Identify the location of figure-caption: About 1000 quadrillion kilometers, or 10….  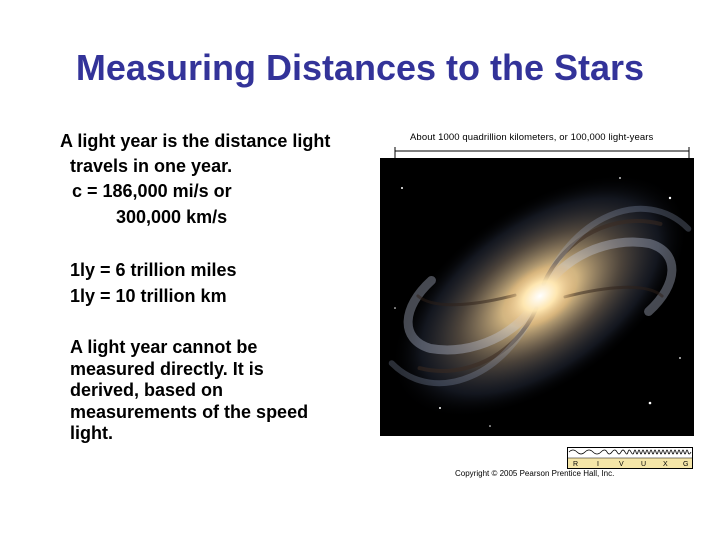
(532, 137).